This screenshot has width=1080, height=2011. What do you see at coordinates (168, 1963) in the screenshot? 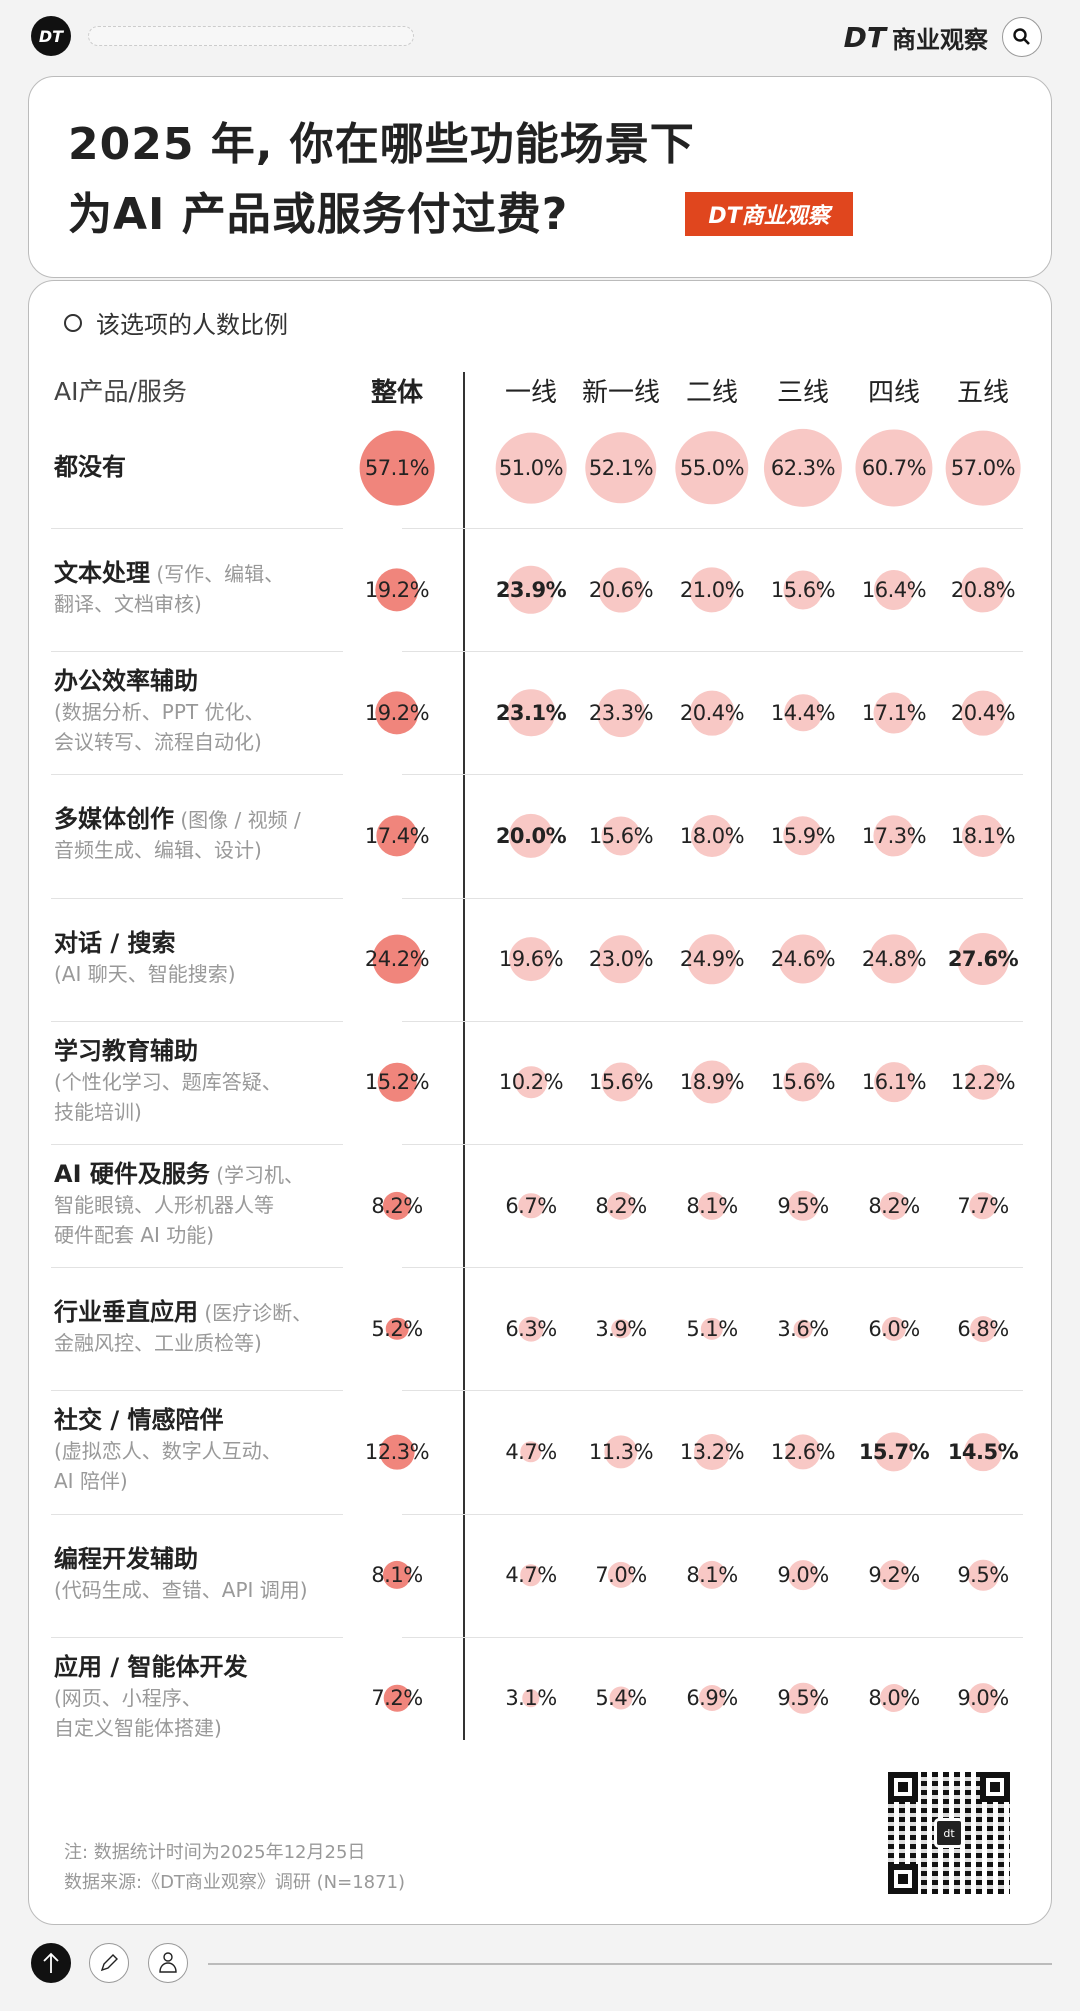
I see `profile-button` at bounding box center [168, 1963].